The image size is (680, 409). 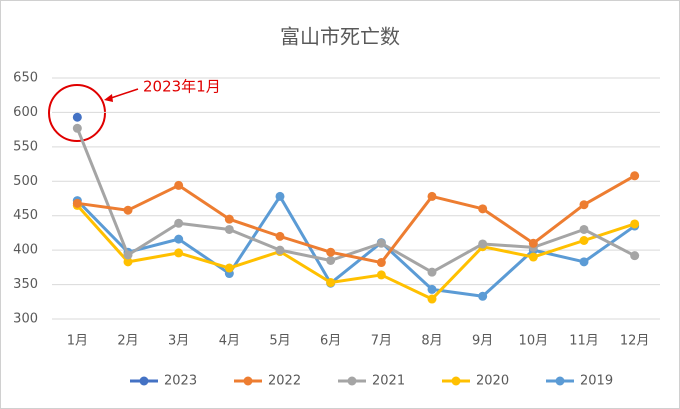 I want to click on y-tick-label: 350, so click(x=25, y=284).